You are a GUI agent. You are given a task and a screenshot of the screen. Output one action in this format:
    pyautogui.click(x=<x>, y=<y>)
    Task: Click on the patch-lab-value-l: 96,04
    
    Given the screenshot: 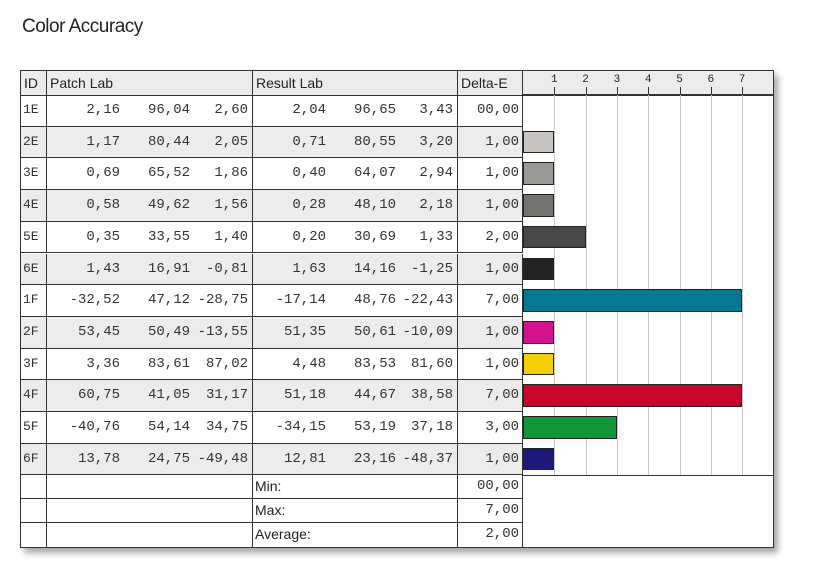 What is the action you would take?
    pyautogui.click(x=168, y=110)
    